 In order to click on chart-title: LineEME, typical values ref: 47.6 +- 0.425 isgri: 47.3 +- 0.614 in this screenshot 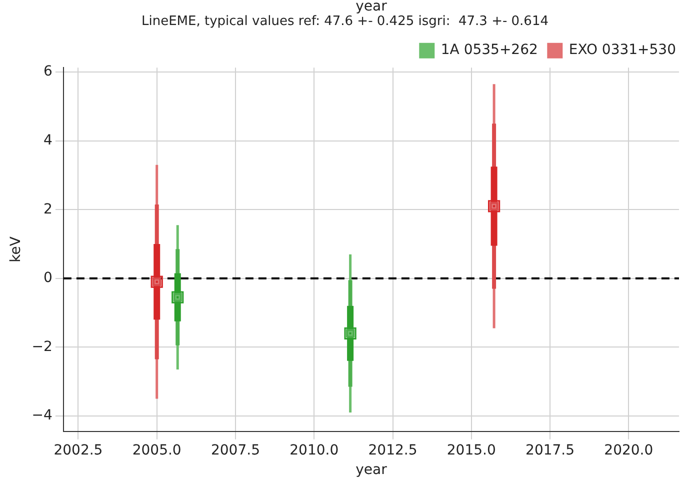, I will do `click(345, 22)`.